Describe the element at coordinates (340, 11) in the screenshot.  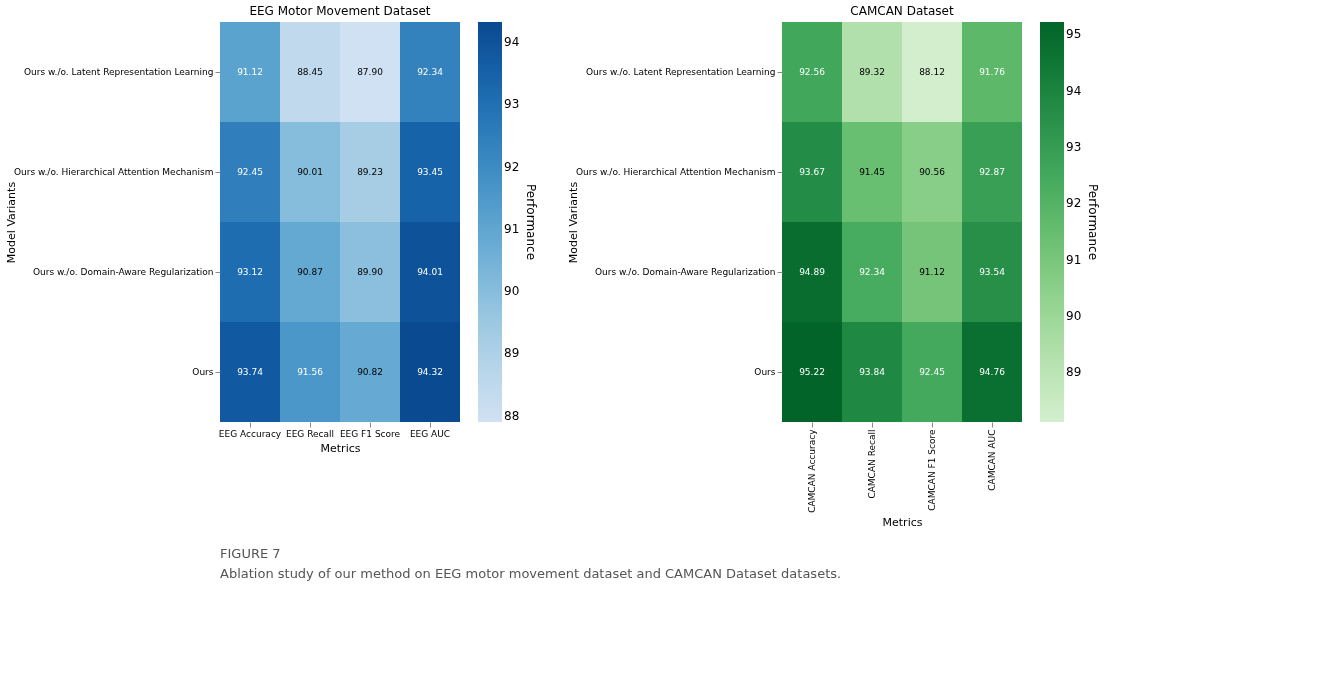
I see `chart-title: EEG Motor Movement Dataset` at that location.